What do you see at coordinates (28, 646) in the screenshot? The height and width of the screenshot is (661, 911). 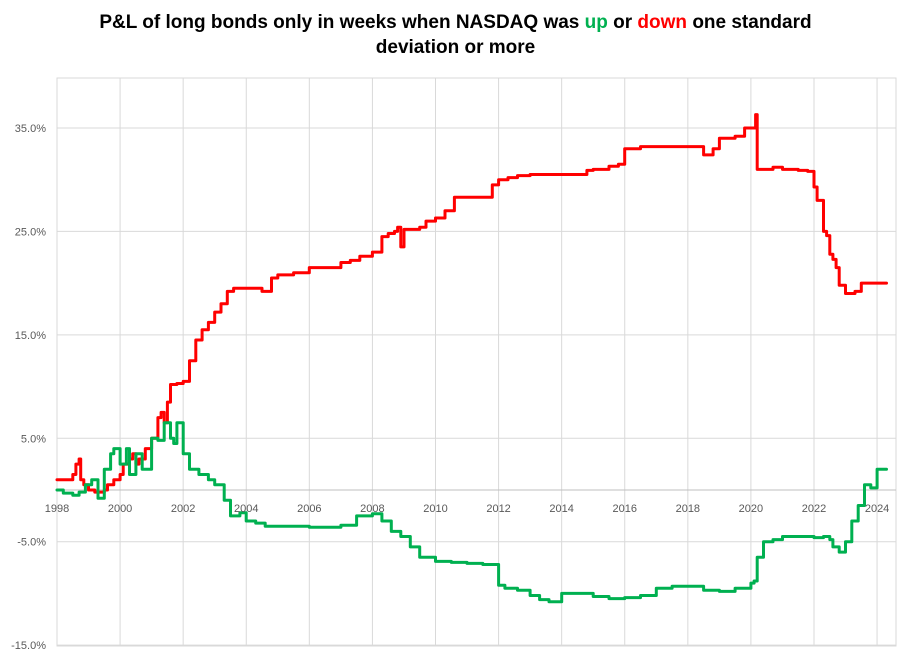 I see `y-tick-label: -15.0%` at bounding box center [28, 646].